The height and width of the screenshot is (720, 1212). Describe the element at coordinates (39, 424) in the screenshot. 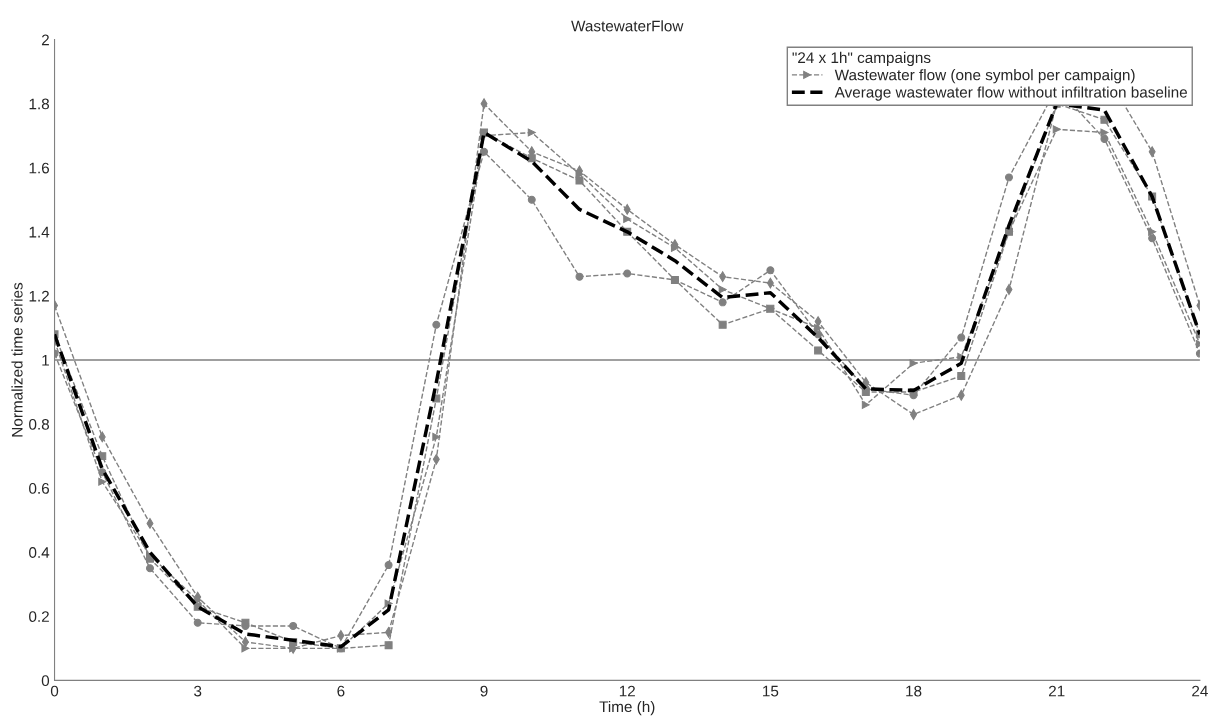

I see `y-tick-label: 0.8` at that location.